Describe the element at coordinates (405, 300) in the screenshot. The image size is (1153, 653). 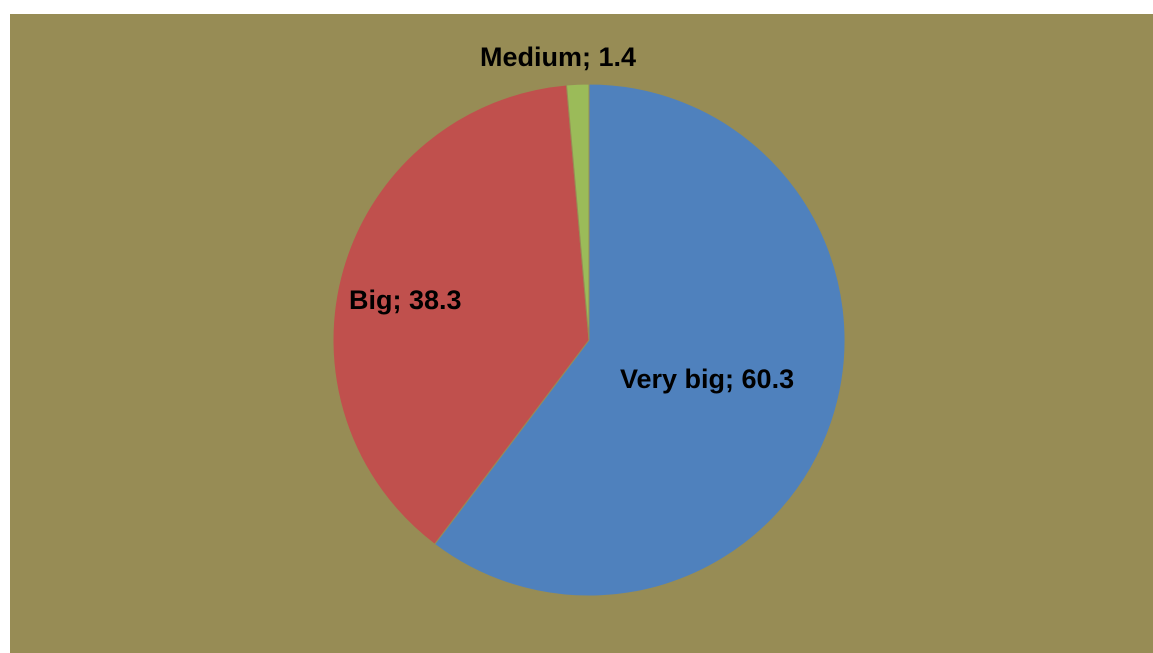
I see `label-big: Big; 38.3` at that location.